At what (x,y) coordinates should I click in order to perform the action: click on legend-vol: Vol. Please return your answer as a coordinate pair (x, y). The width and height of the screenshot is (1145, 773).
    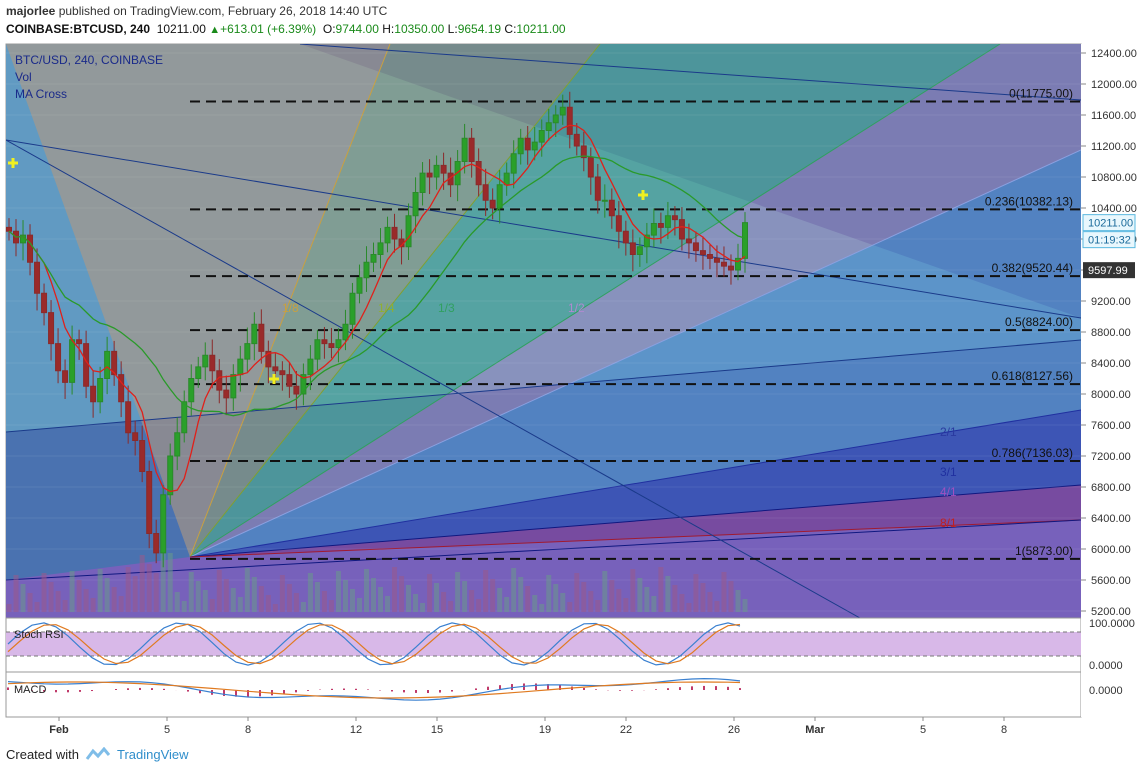
    Looking at the image, I should click on (23, 77).